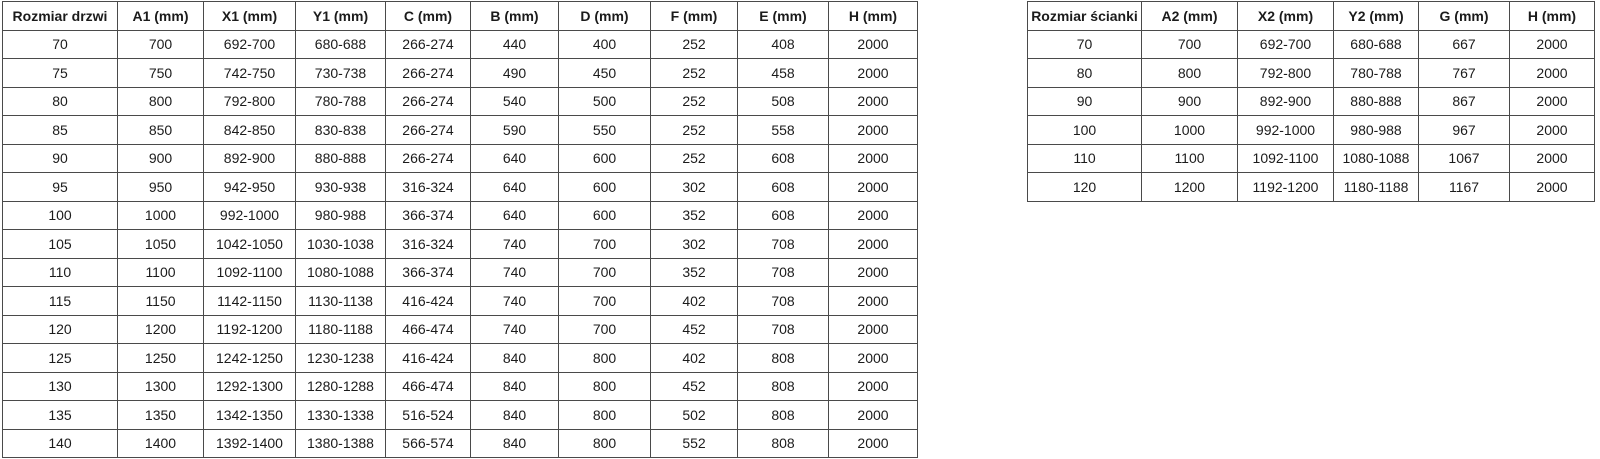 The height and width of the screenshot is (459, 1600). Describe the element at coordinates (160, 44) in the screenshot. I see `table-cell: 700` at that location.